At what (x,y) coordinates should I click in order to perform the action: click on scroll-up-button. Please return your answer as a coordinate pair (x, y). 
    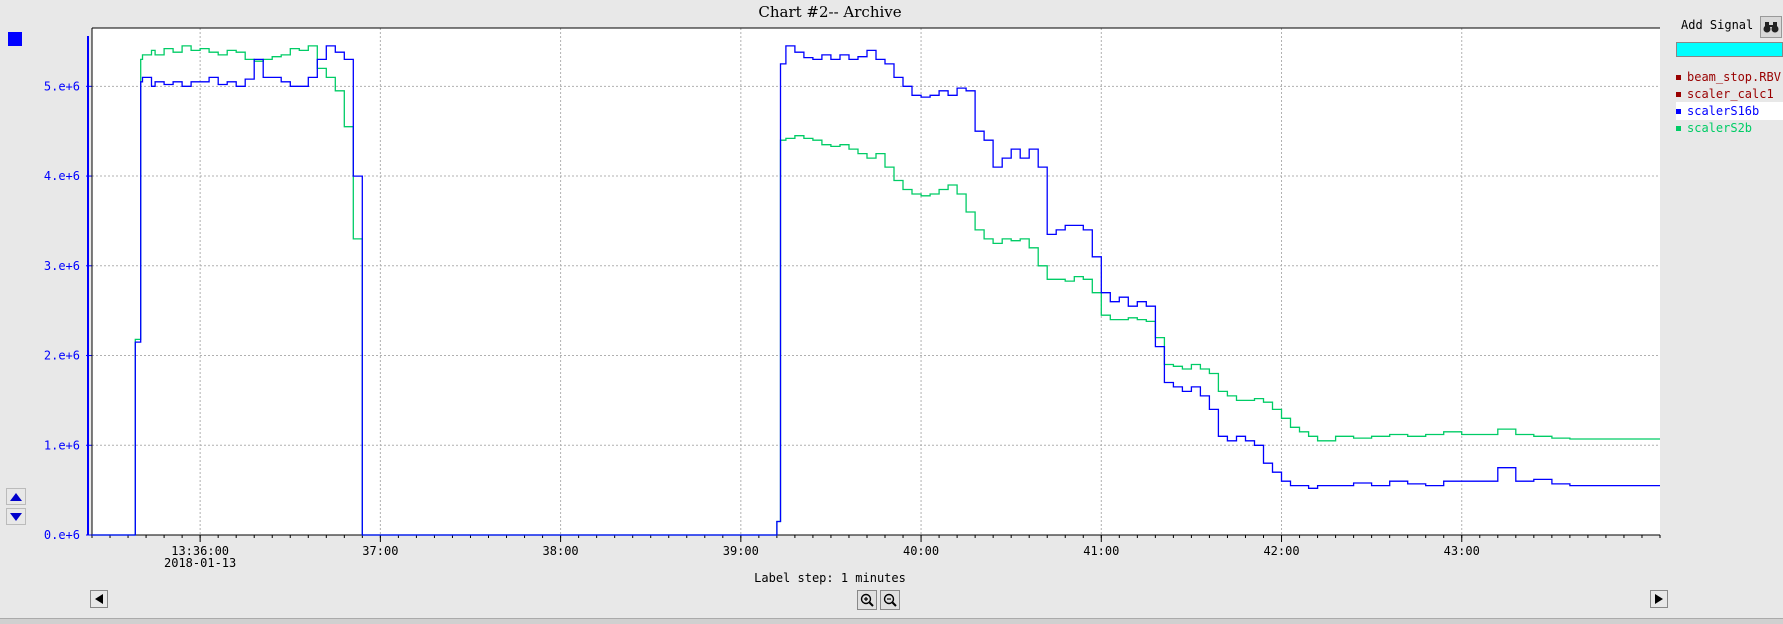
    Looking at the image, I should click on (16, 496).